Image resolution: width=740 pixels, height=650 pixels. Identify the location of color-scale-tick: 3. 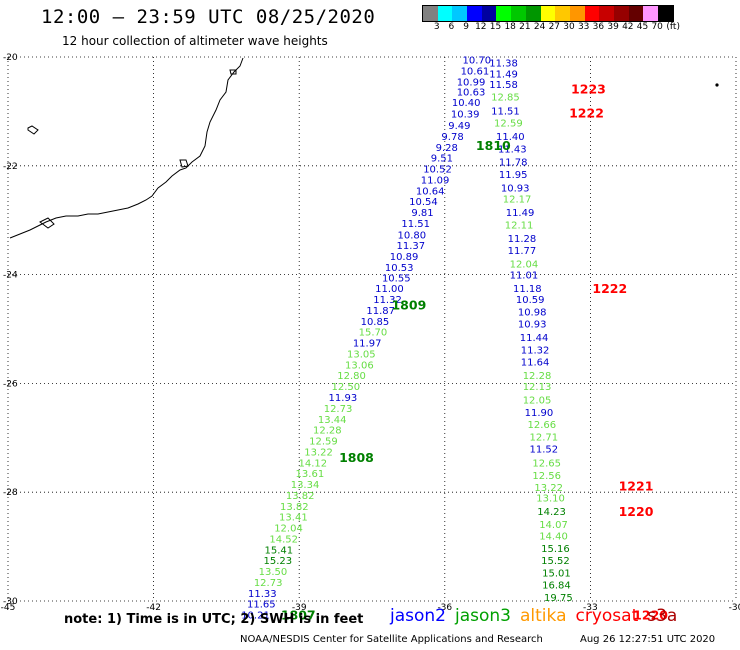
(436, 27).